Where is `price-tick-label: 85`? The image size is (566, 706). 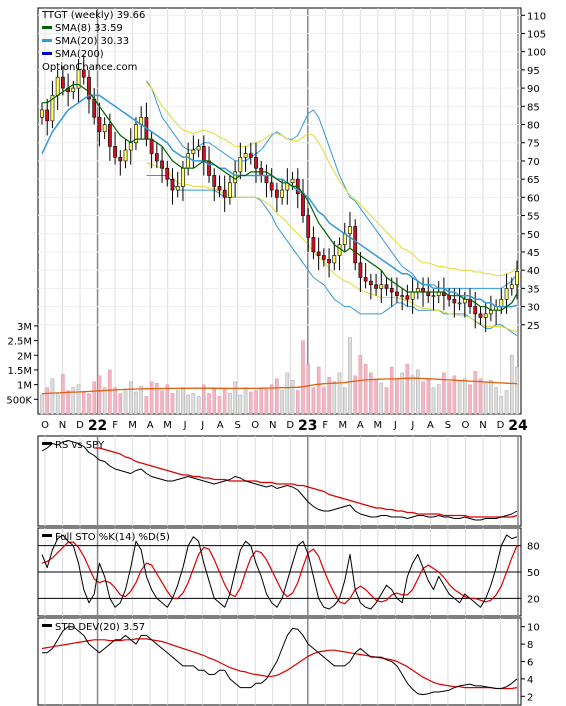
price-tick-label: 85 is located at coordinates (533, 107).